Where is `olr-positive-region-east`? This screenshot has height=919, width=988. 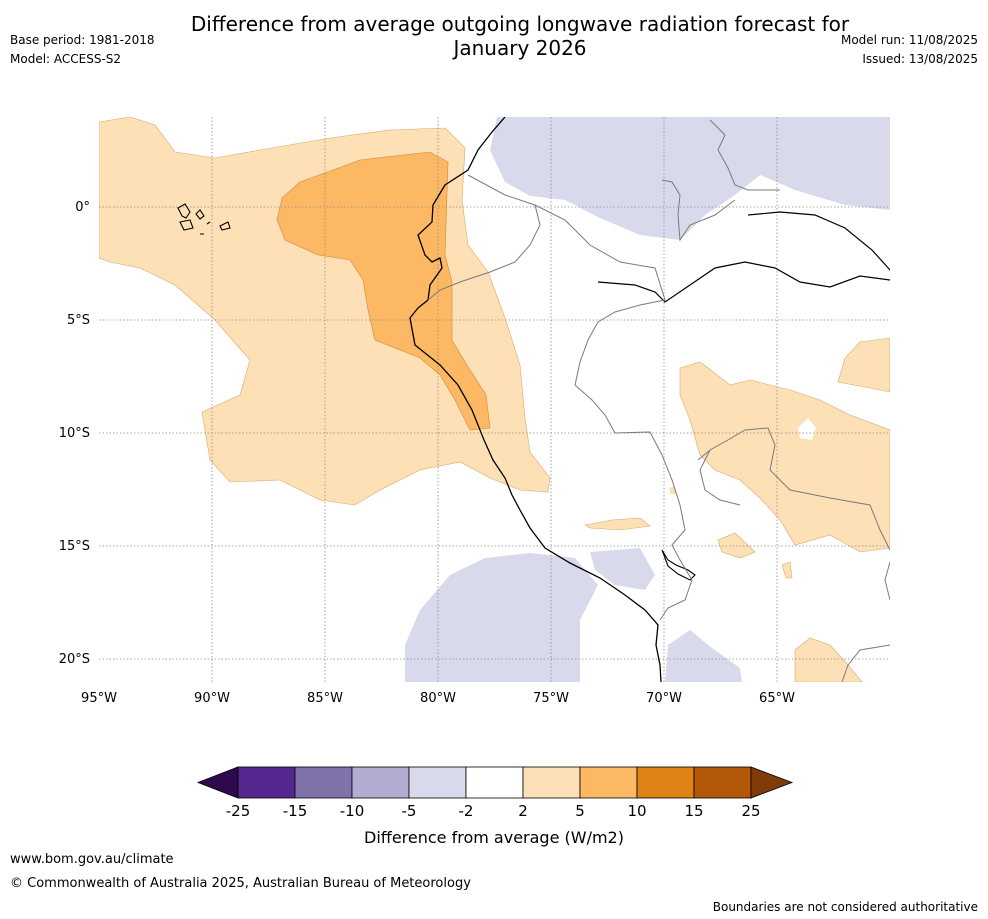
olr-positive-region-east is located at coordinates (784, 457).